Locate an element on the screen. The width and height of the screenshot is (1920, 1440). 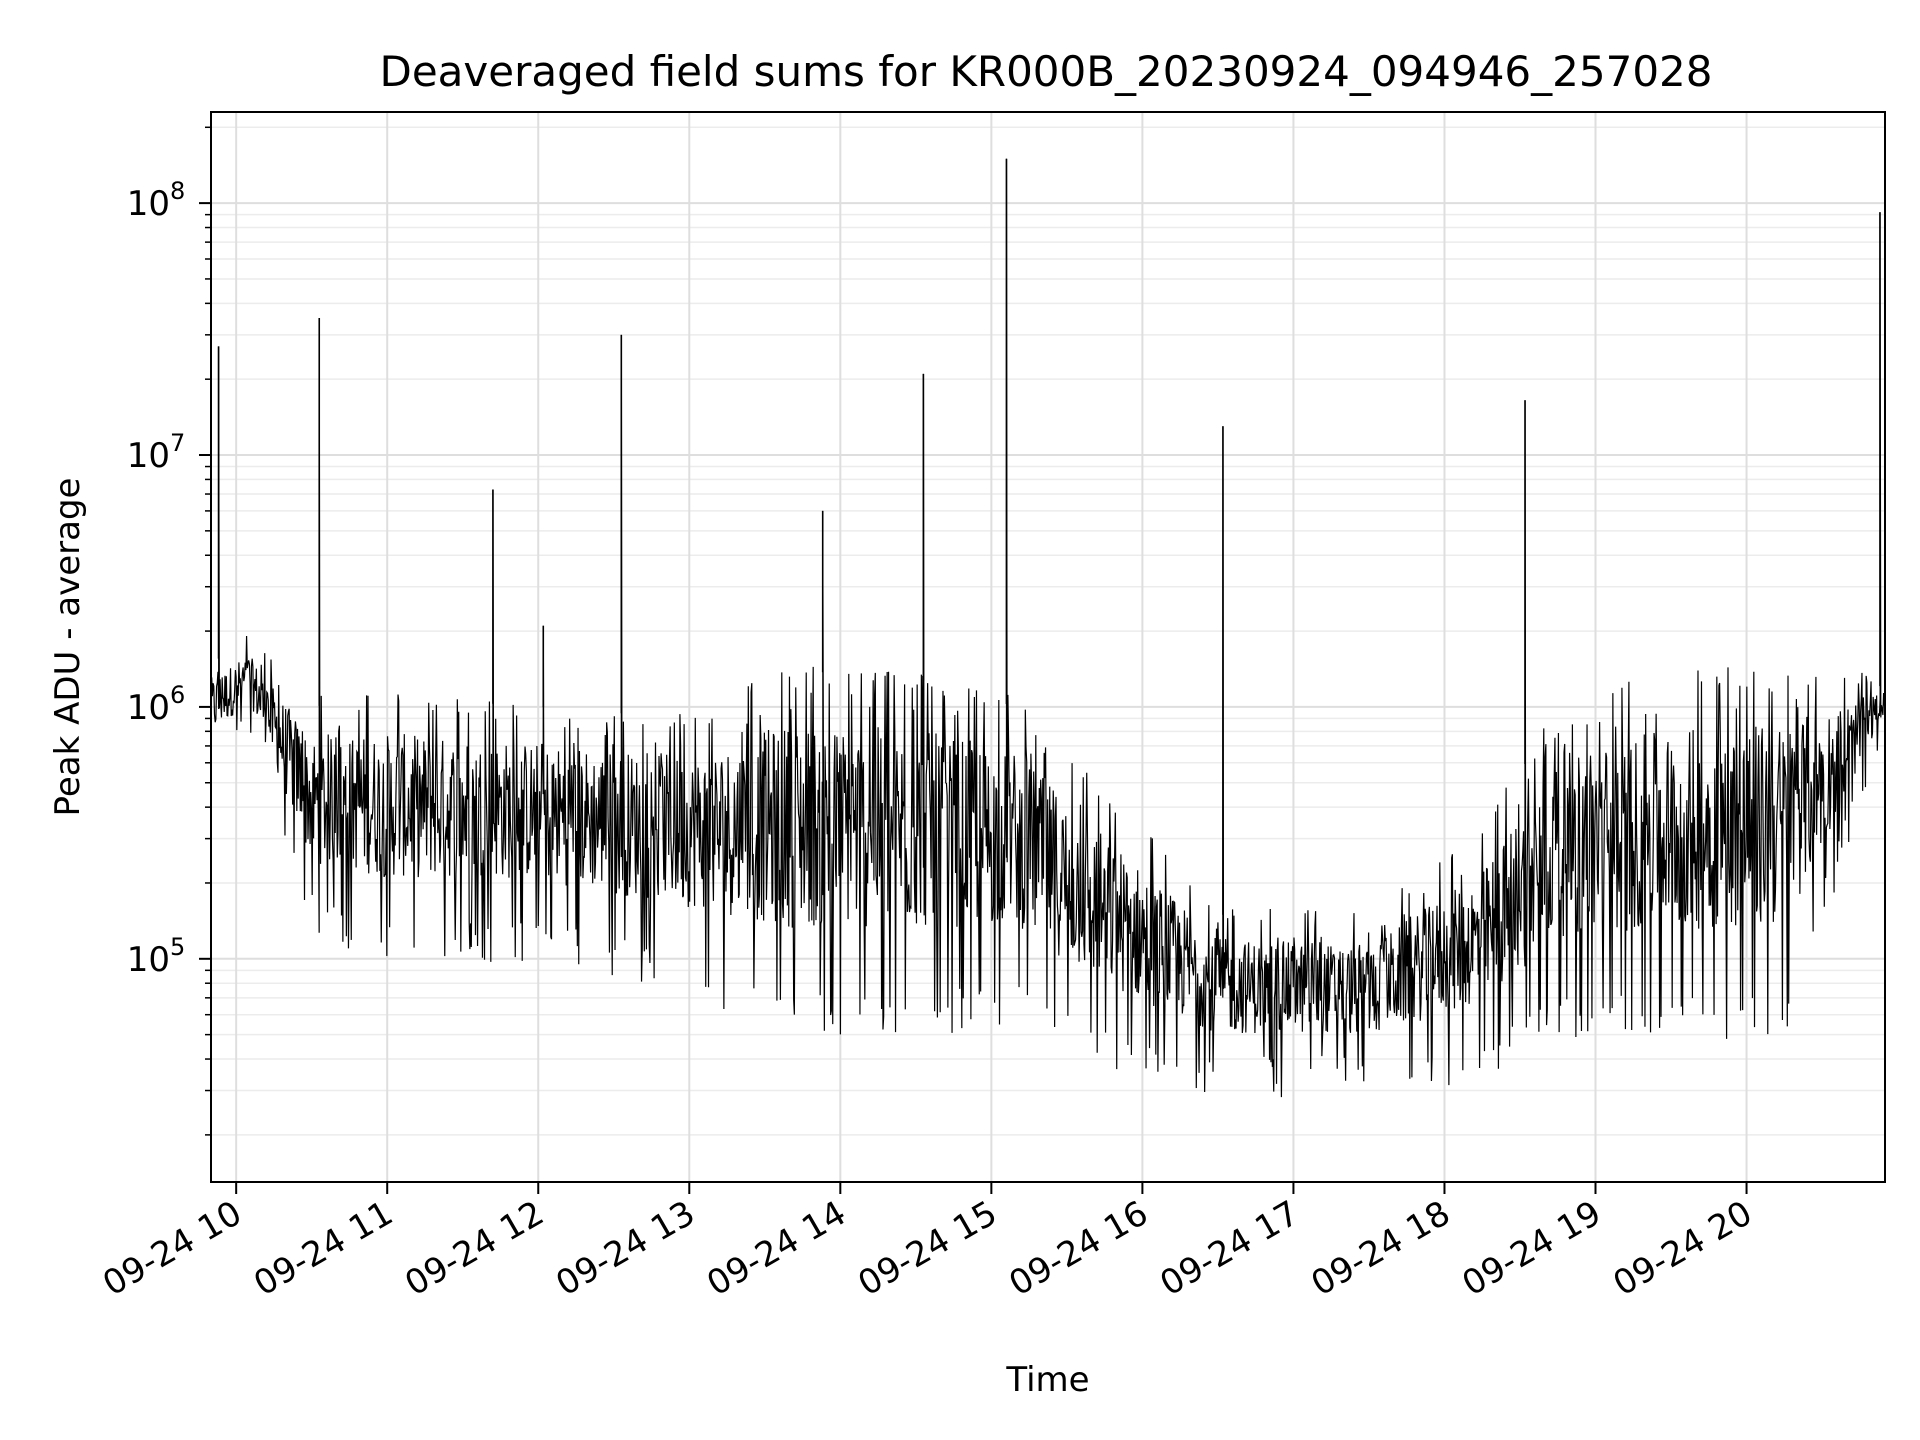
x-axis-label: Time is located at coordinates (1047, 1380).